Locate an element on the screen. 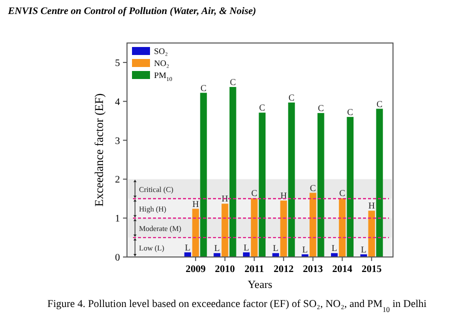 The image size is (474, 323). y-axis-title: Exceedance factor (EF) is located at coordinates (99, 150).